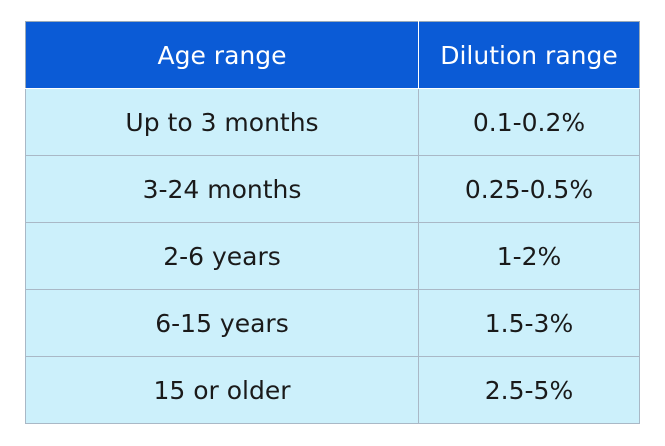  What do you see at coordinates (222, 323) in the screenshot?
I see `age-range-cell: 6-15 years` at bounding box center [222, 323].